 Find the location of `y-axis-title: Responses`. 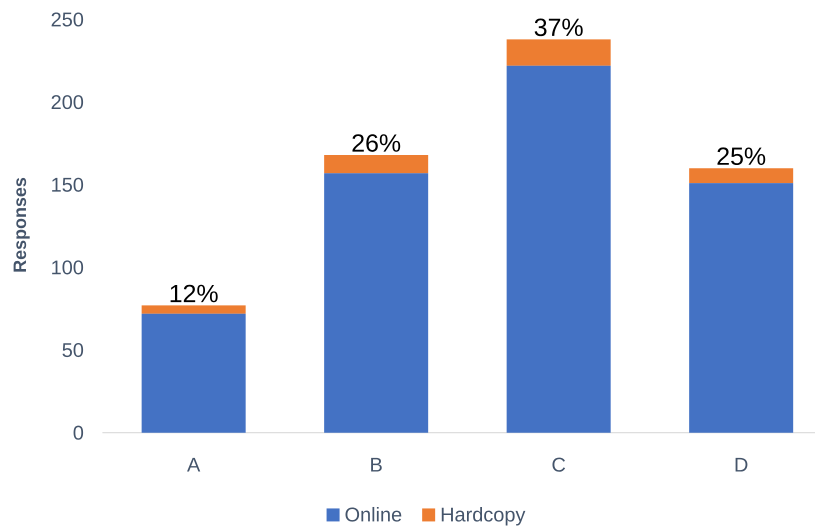

y-axis-title: Responses is located at coordinates (22, 225).